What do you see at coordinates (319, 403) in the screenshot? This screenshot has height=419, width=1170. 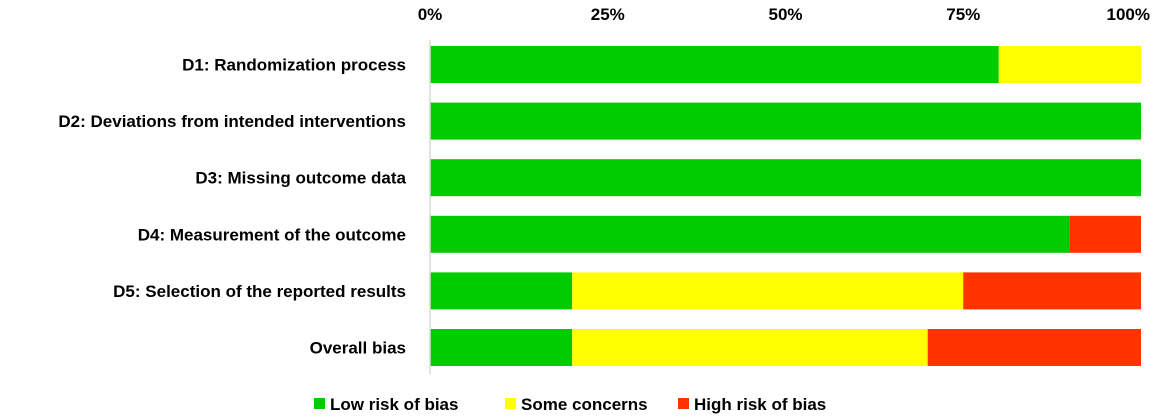 I see `legend-swatch-low-risk-of-bias` at bounding box center [319, 403].